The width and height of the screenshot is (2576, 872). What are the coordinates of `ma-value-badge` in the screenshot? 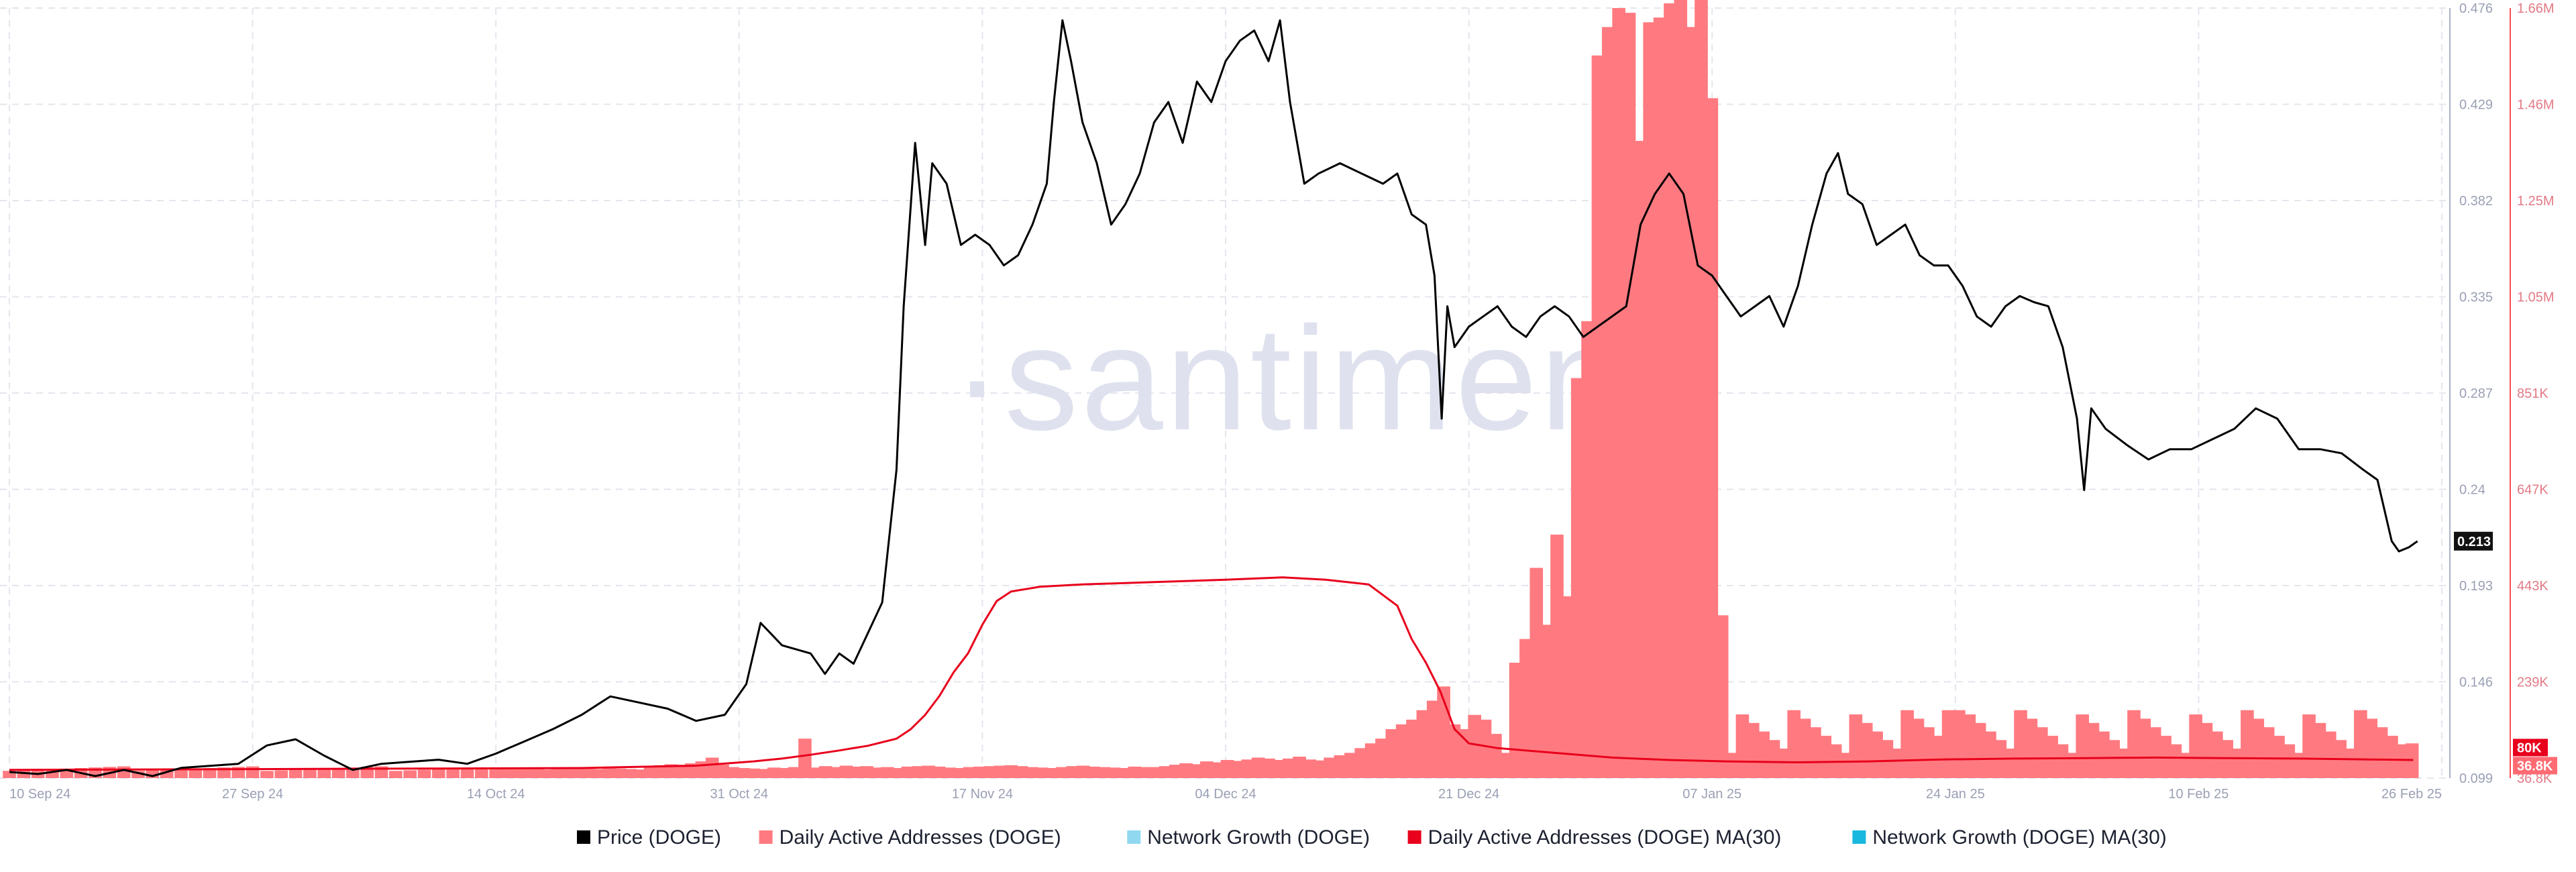 It's located at (2530, 748).